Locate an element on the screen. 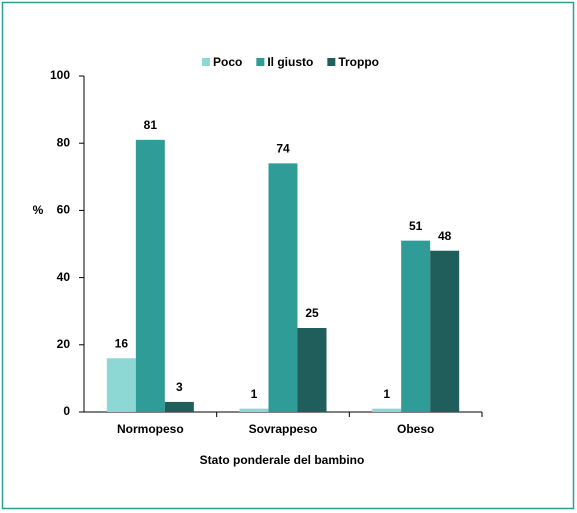  value-label: 16 is located at coordinates (122, 343).